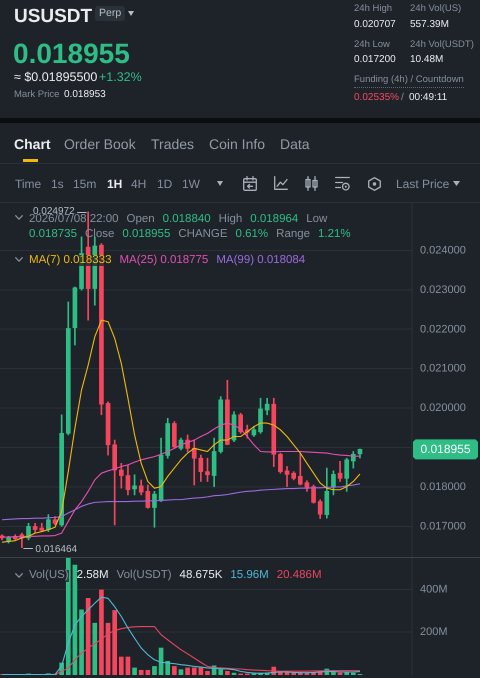  What do you see at coordinates (334, 234) in the screenshot?
I see `annotation: 1.21%` at bounding box center [334, 234].